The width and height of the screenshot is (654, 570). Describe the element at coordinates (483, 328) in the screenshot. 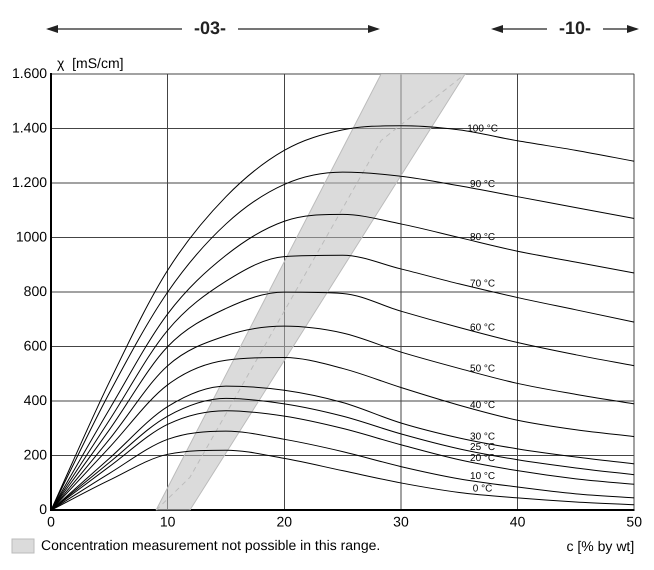

I see `series-label: 60 °C` at that location.